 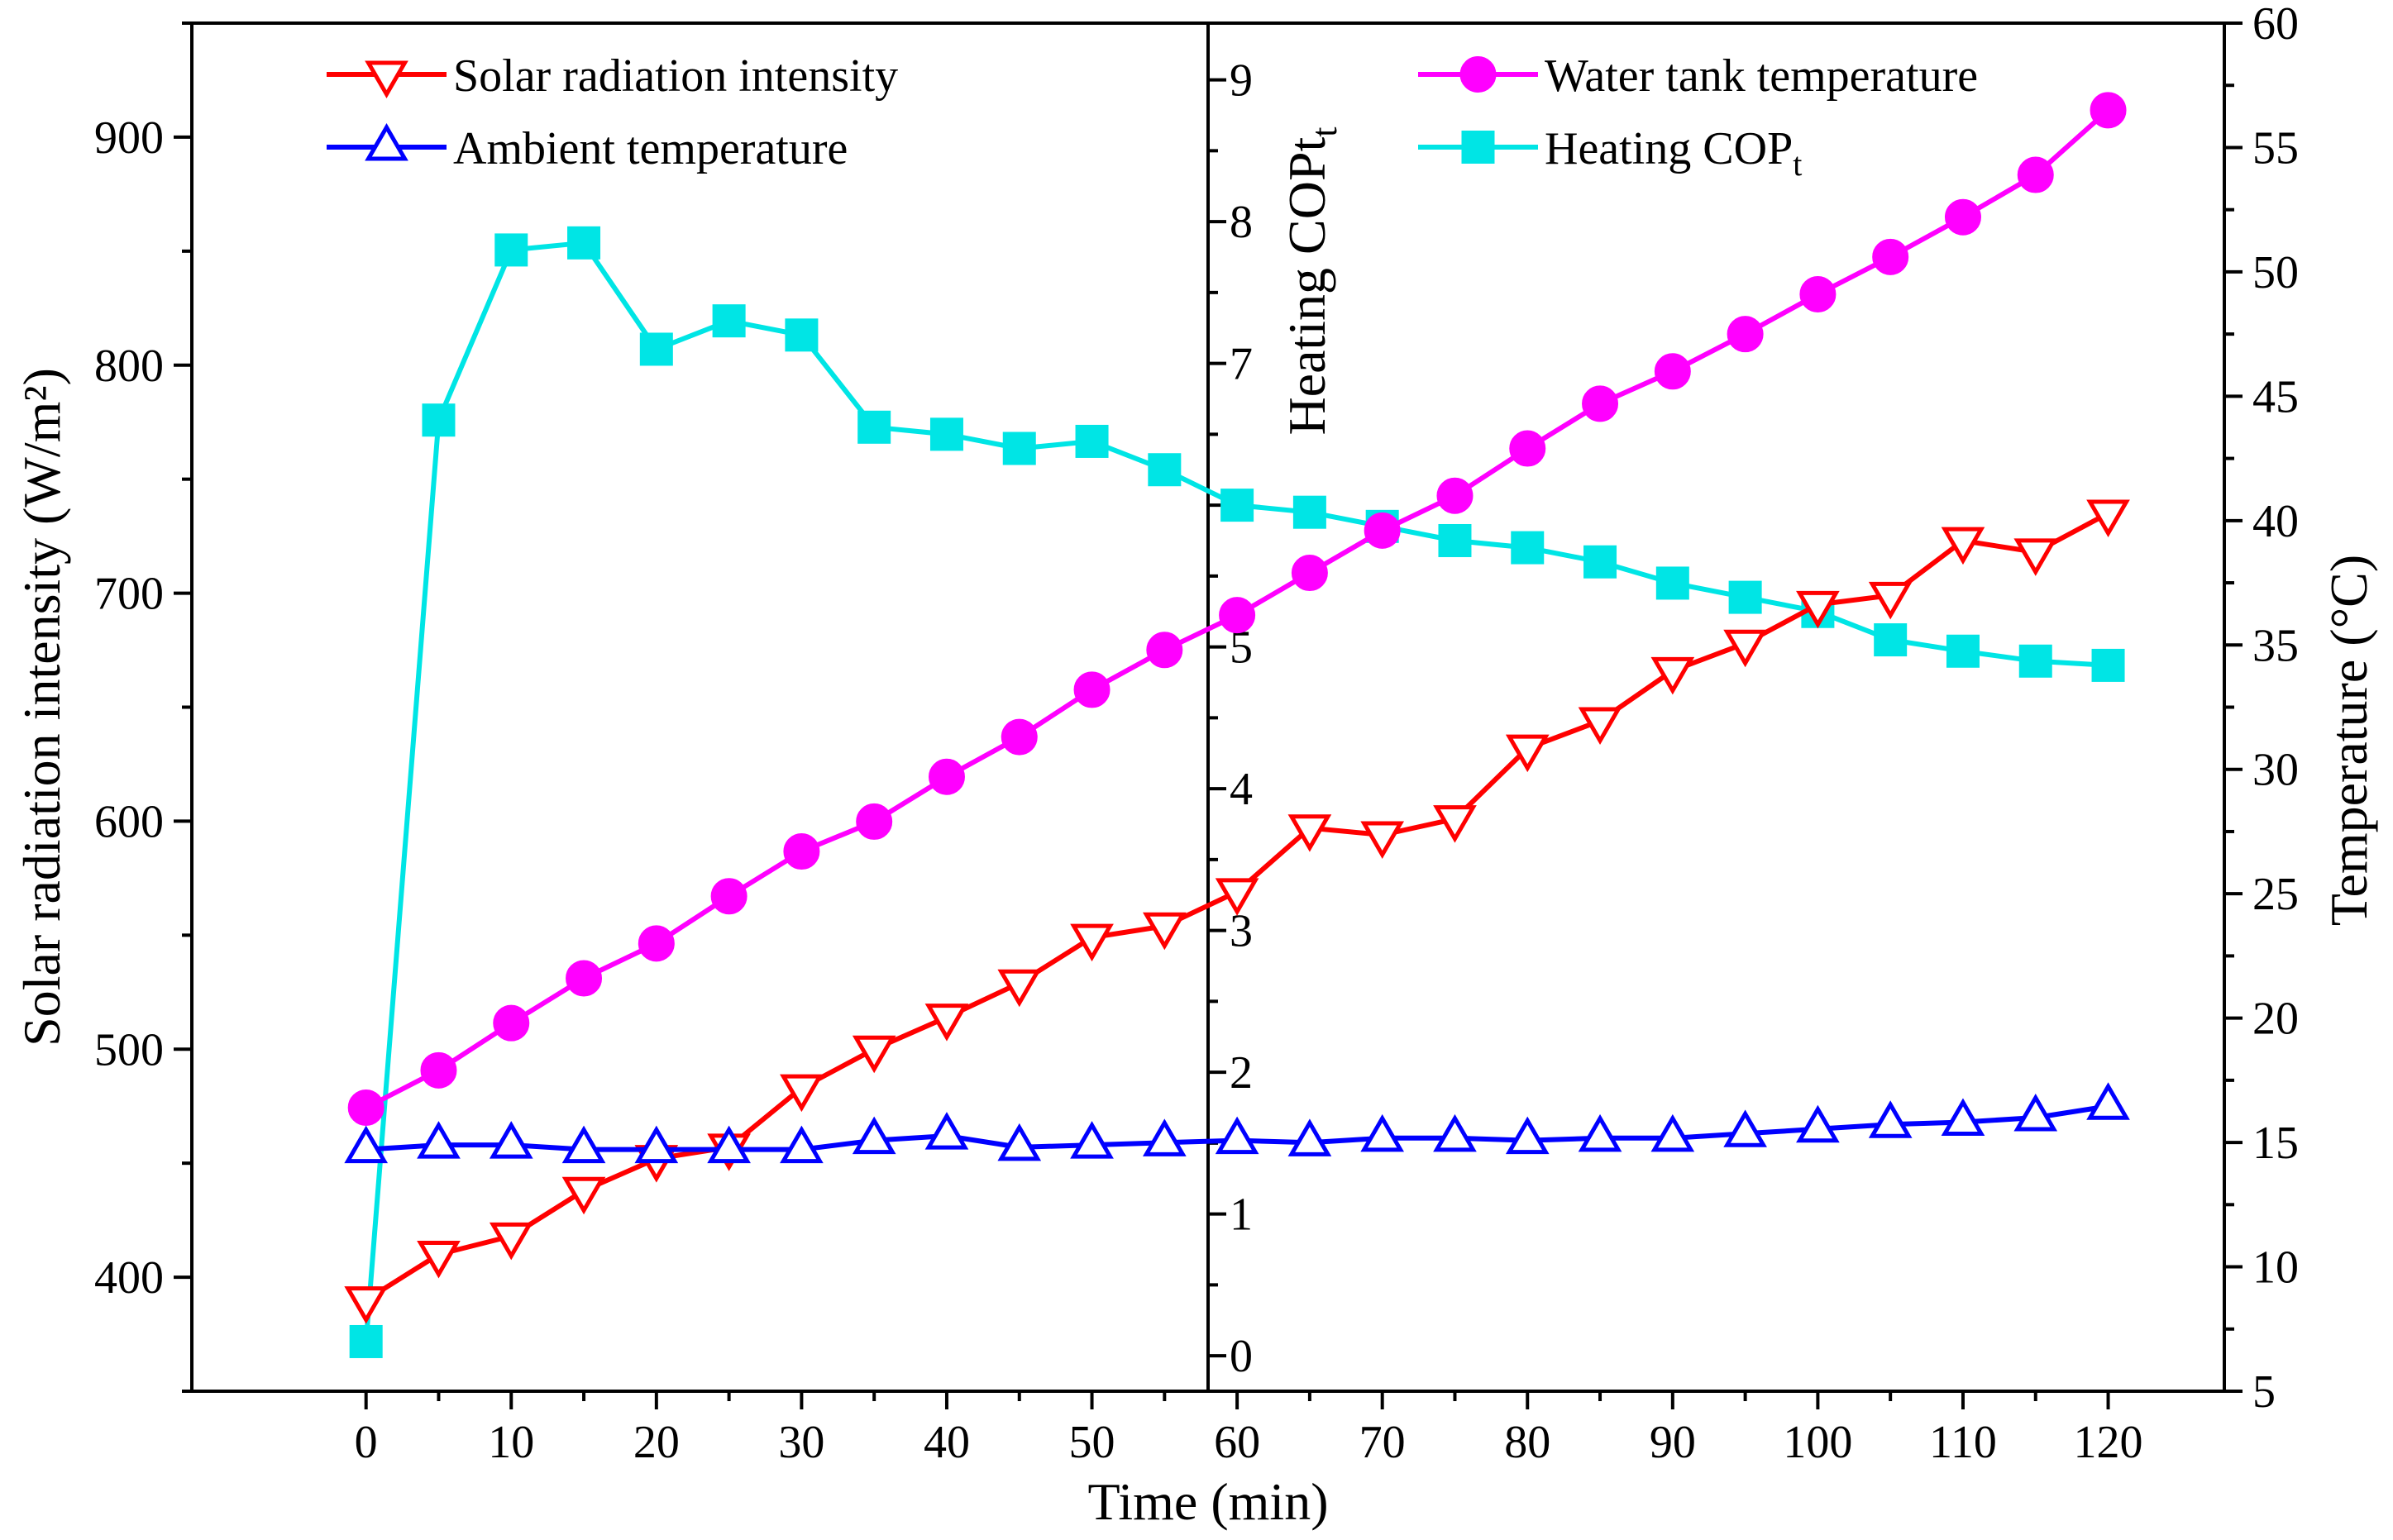 I want to click on right-tick-label: 5, so click(x=2264, y=1392).